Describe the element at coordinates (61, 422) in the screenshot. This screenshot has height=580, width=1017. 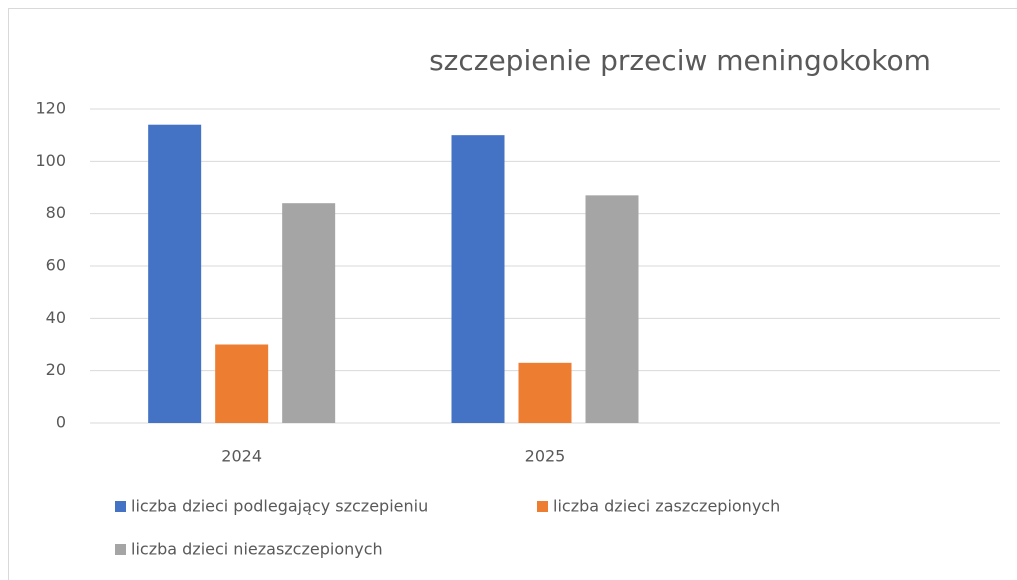
I see `y-tick-label: 0` at that location.